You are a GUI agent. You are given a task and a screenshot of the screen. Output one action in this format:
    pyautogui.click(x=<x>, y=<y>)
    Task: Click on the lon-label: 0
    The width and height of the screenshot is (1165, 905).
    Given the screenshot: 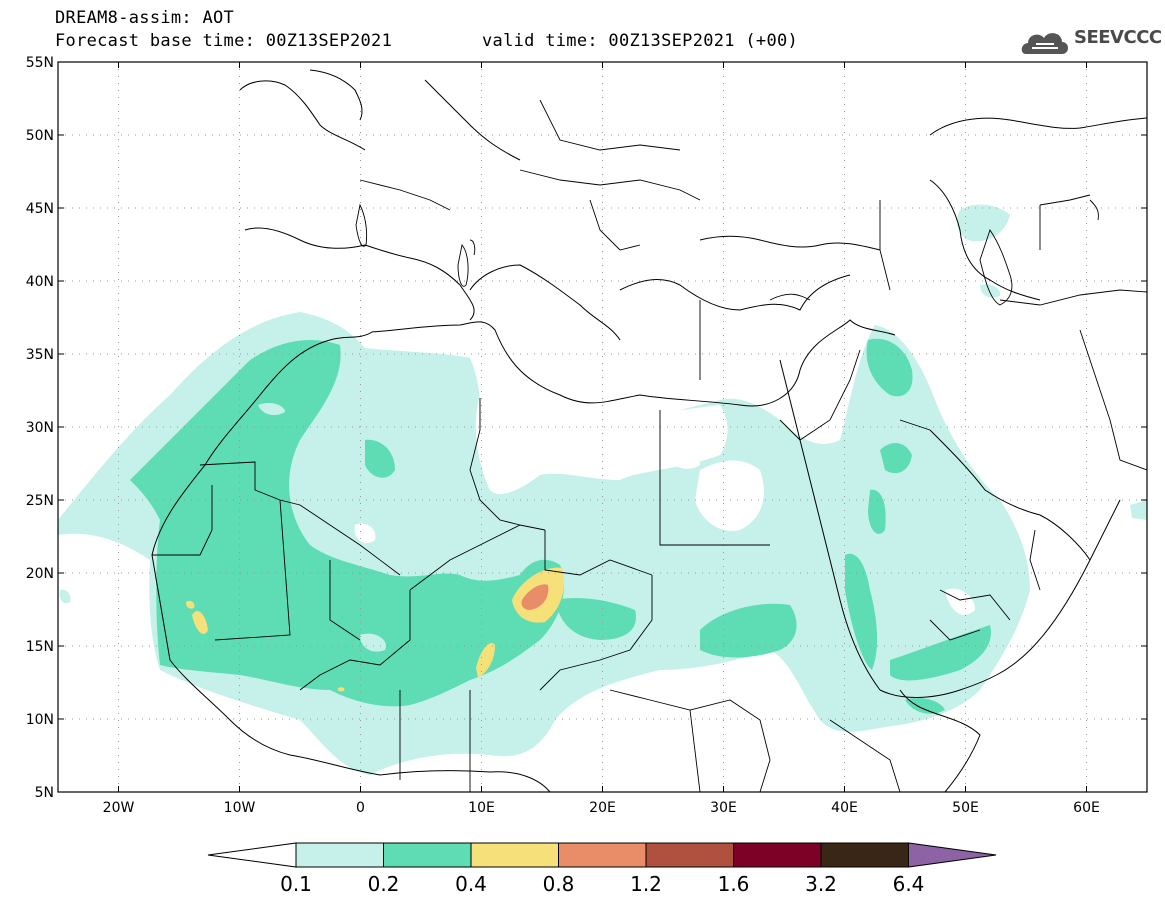 What is the action you would take?
    pyautogui.click(x=360, y=808)
    